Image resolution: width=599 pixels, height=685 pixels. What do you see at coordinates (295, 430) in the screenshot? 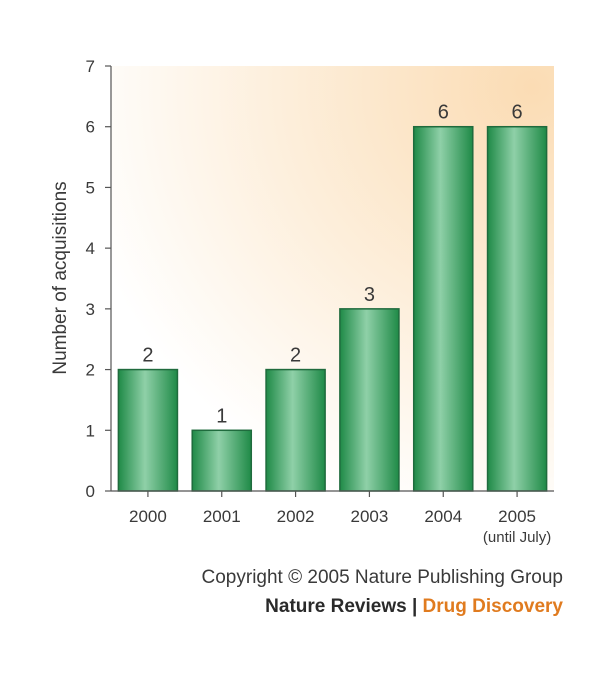
I see `bar-2002` at bounding box center [295, 430].